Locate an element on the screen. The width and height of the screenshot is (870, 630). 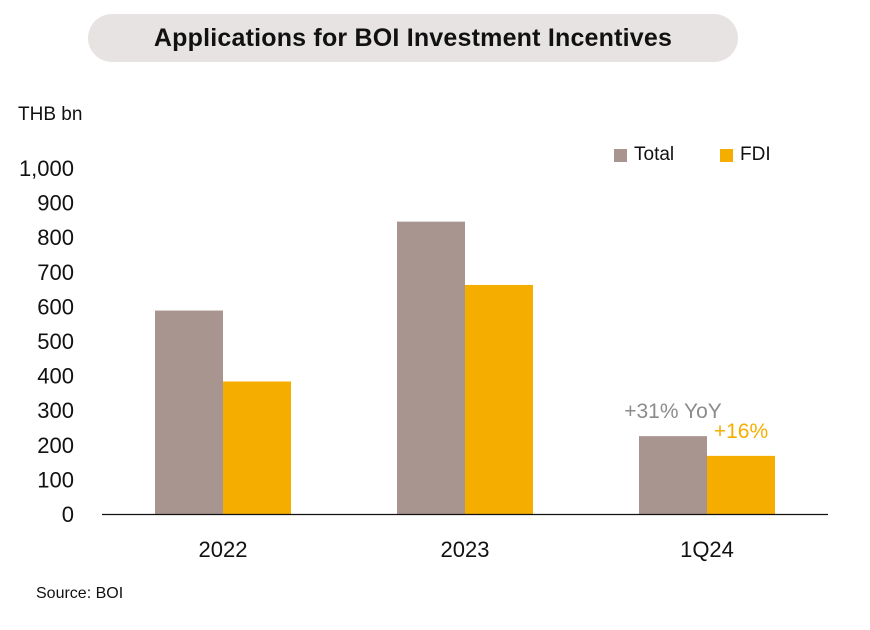
x-category-label: 1Q24 is located at coordinates (707, 549).